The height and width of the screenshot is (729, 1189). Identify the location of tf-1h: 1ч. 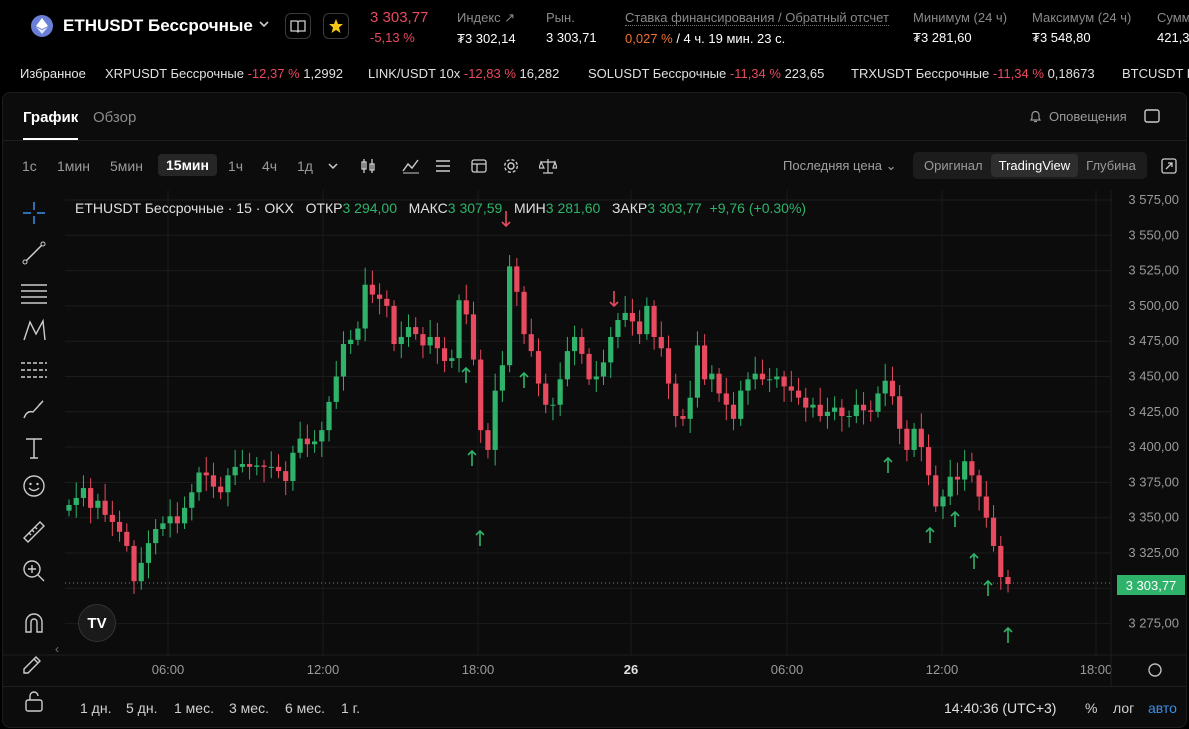
(236, 166).